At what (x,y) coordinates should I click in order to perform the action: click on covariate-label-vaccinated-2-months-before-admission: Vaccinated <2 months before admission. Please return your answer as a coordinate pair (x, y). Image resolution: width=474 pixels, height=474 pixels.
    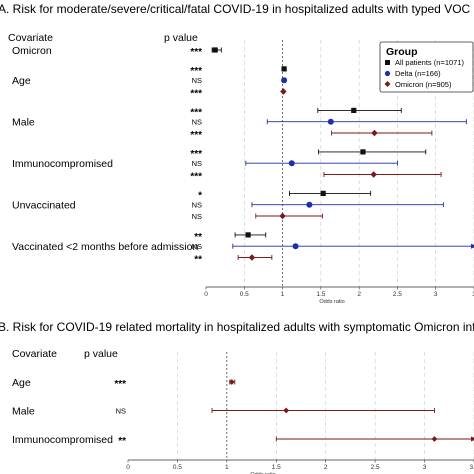
    Looking at the image, I should click on (105, 247).